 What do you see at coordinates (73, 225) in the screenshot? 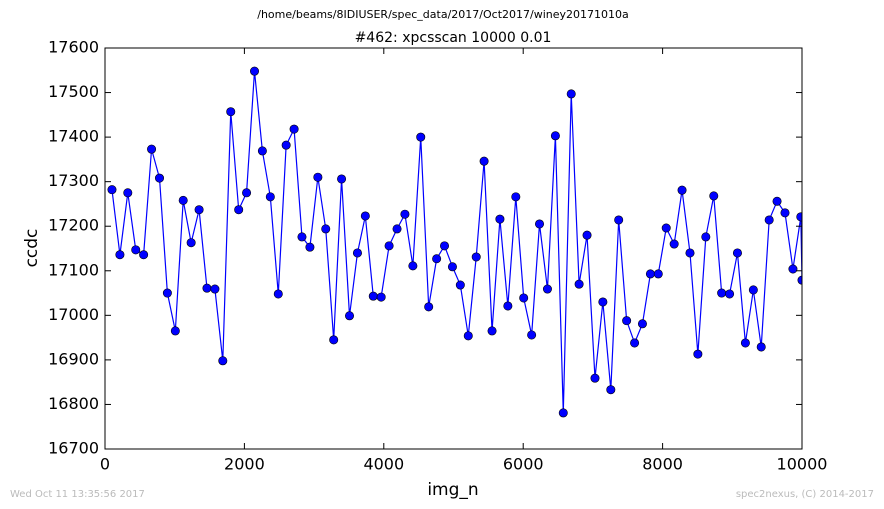
I see `y-tick-label: 17200` at bounding box center [73, 225].